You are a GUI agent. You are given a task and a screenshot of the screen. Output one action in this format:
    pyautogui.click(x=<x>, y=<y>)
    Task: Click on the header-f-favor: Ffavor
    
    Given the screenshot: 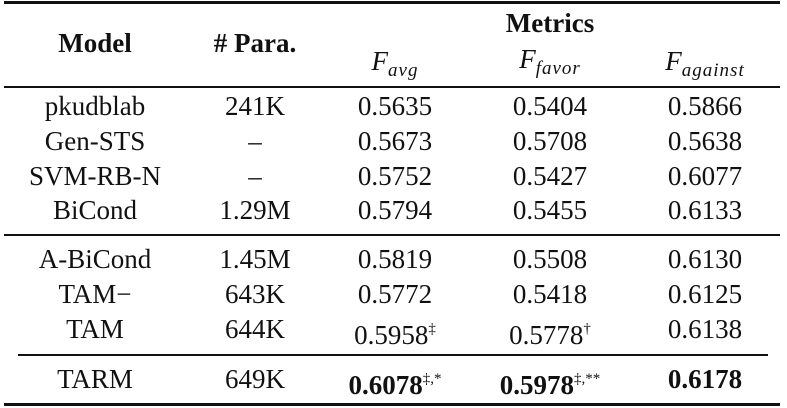 What is the action you would take?
    pyautogui.click(x=550, y=61)
    